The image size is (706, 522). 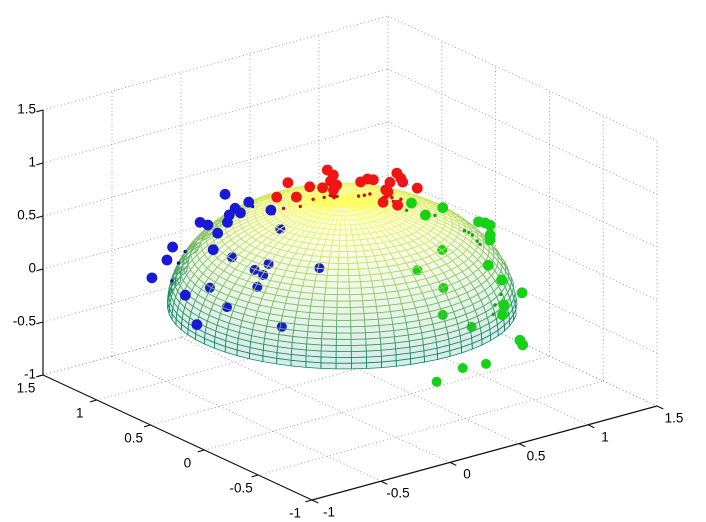 I want to click on y-tick-label: 1, so click(x=605, y=437).